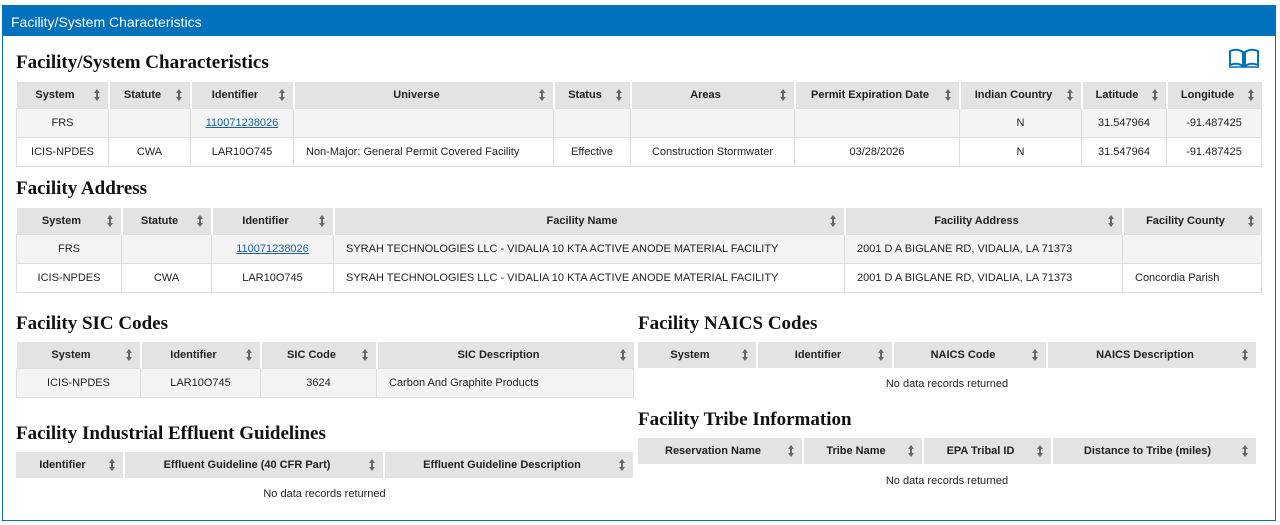  Describe the element at coordinates (585, 95) in the screenshot. I see `column-label: Status` at that location.